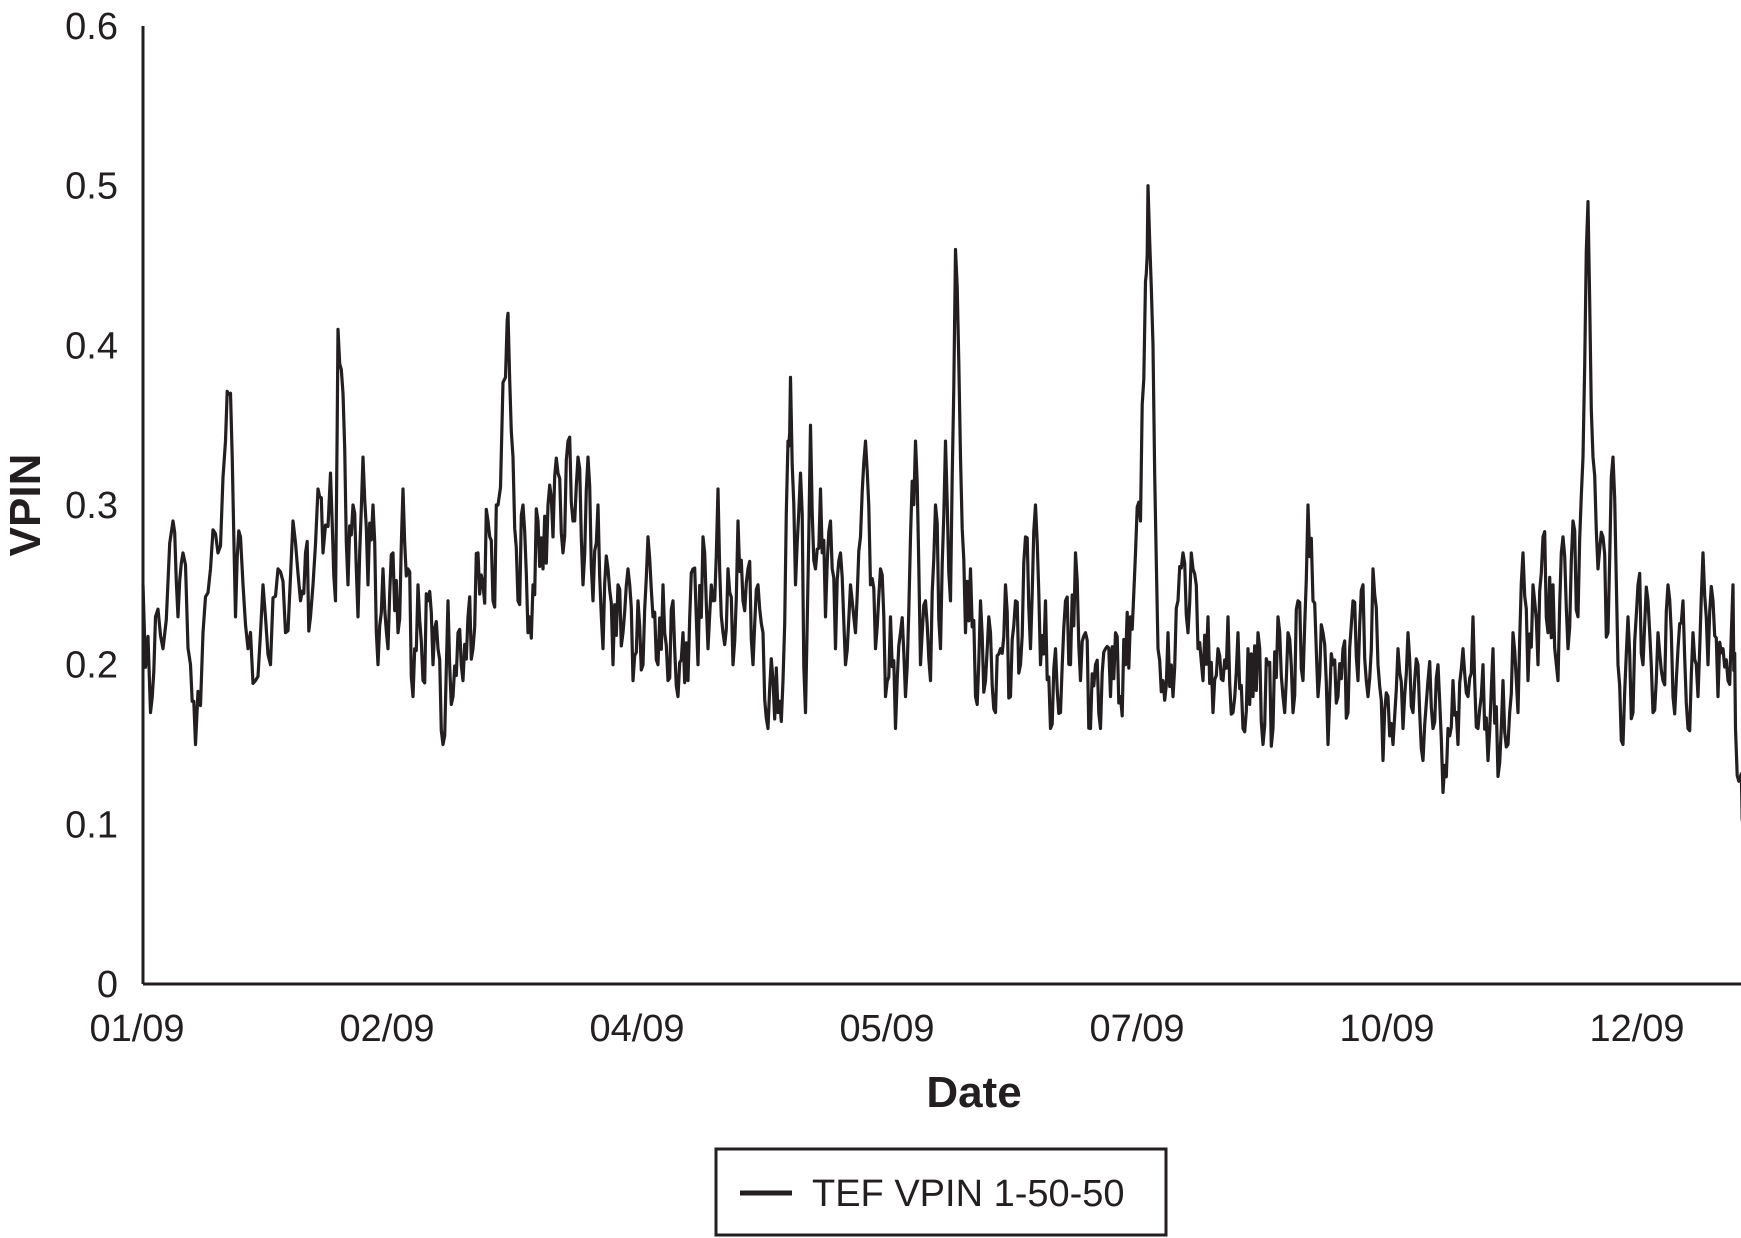 Image resolution: width=1741 pixels, height=1238 pixels. Describe the element at coordinates (968, 1194) in the screenshot. I see `legend-label: TEF VPIN 1-50-50` at that location.